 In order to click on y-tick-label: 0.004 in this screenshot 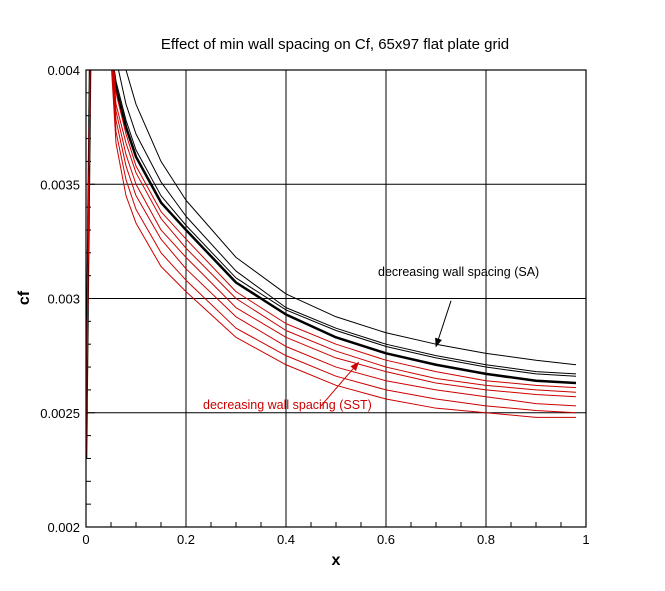, I will do `click(63, 70)`.